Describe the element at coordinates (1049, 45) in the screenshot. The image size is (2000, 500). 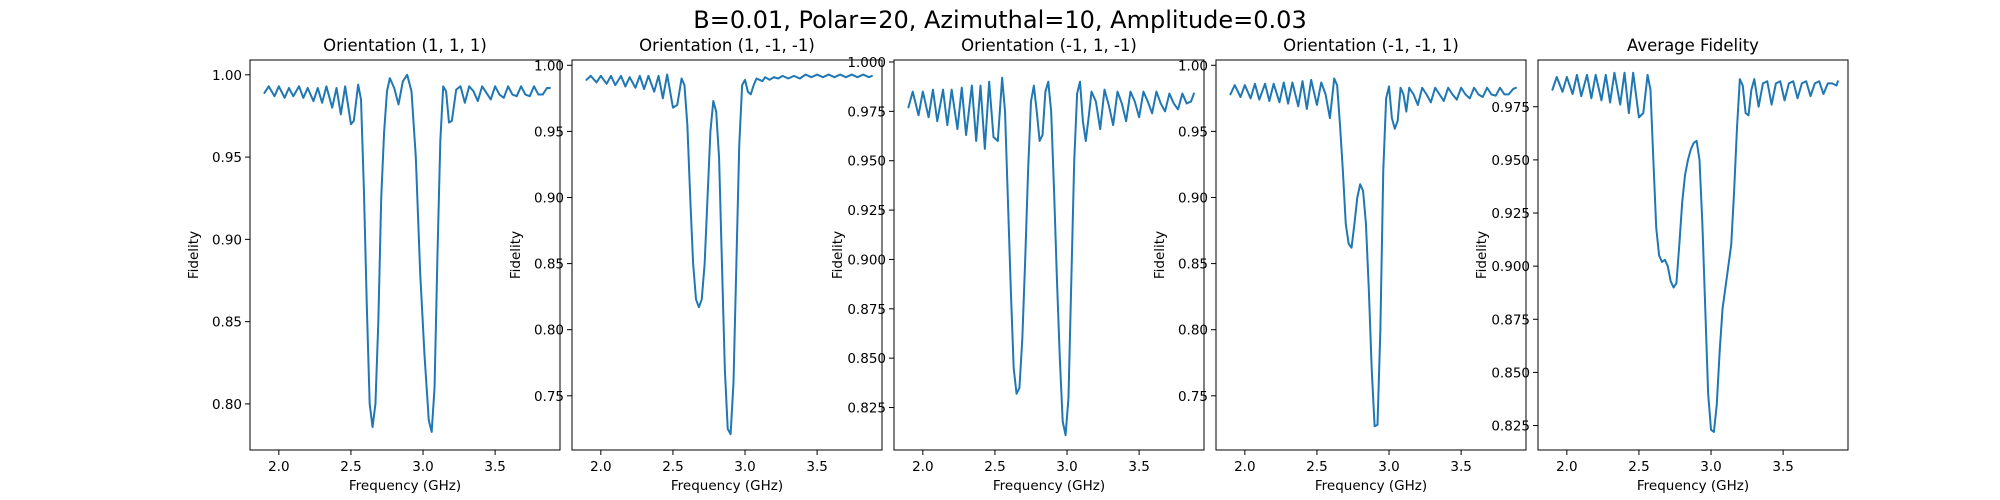
I see `subplot-title: Orientation (-1, 1, -1)` at that location.